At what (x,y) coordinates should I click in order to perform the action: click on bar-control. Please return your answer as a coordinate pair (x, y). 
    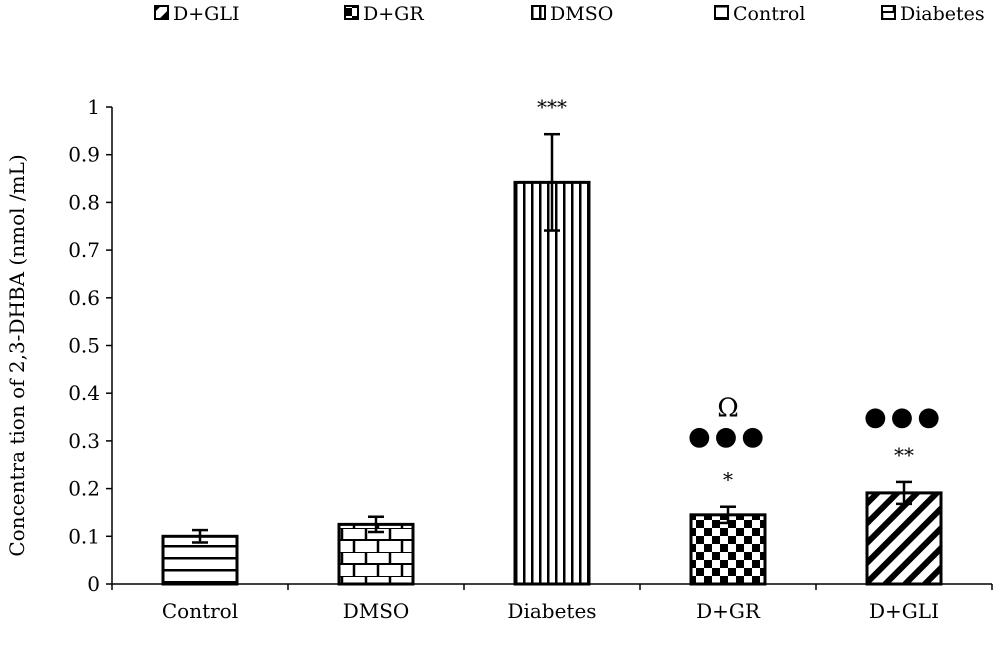
    Looking at the image, I should click on (200, 560).